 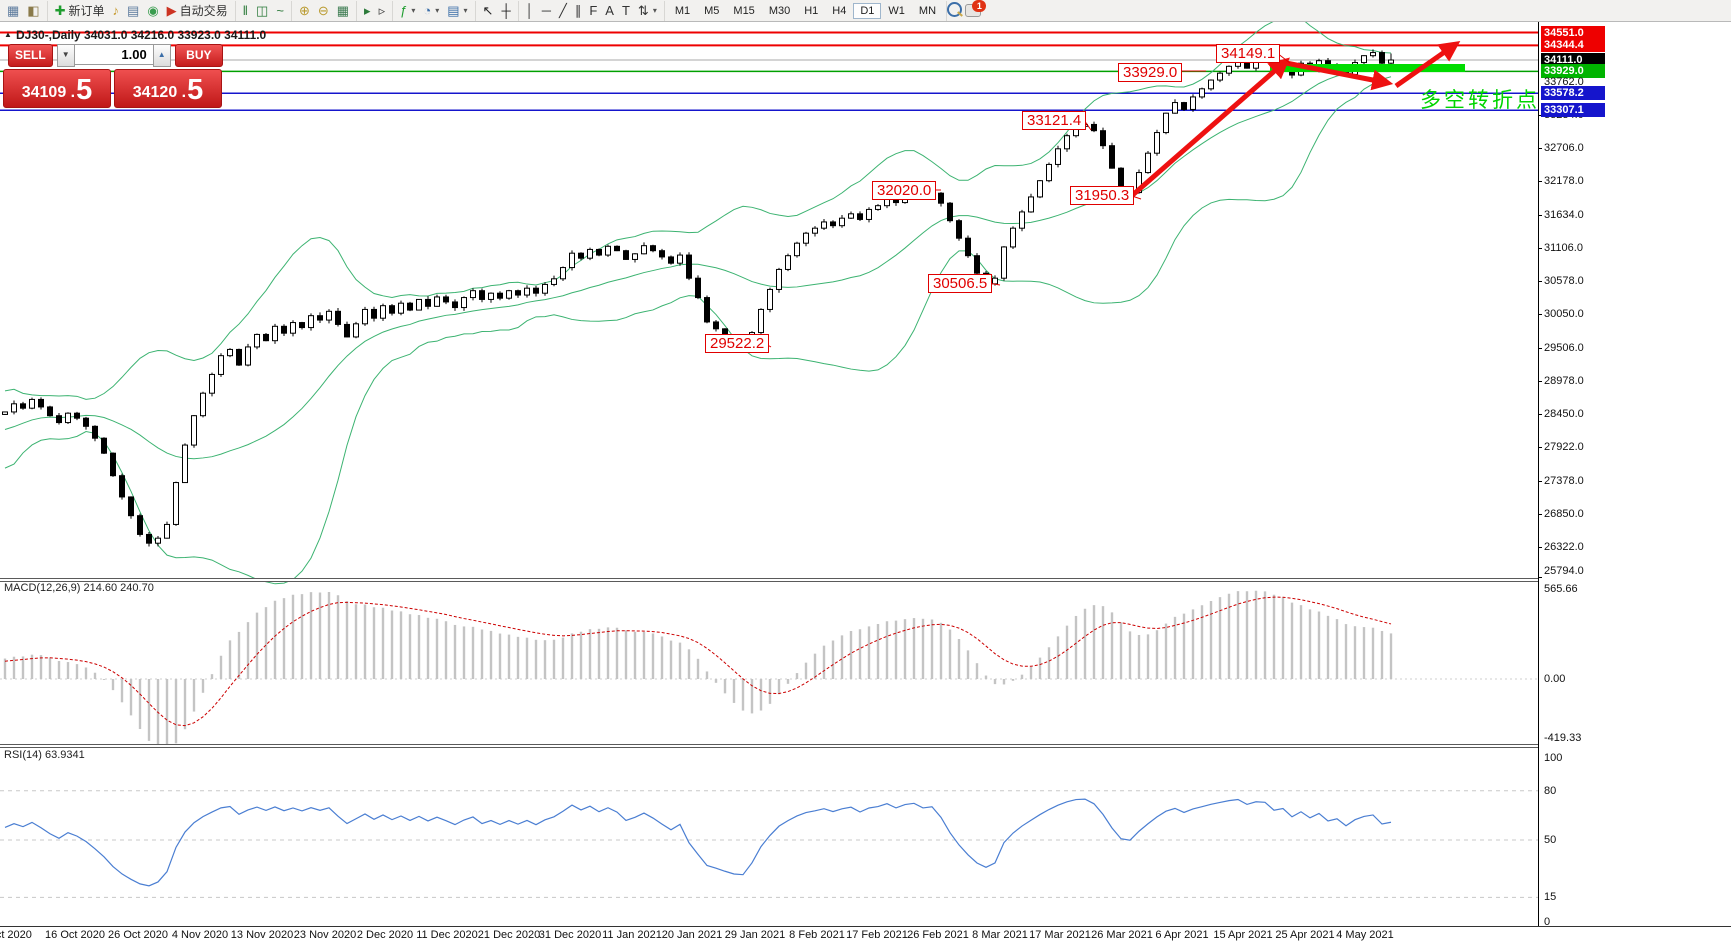 I want to click on timeframe-h4-button: H4, so click(x=839, y=10).